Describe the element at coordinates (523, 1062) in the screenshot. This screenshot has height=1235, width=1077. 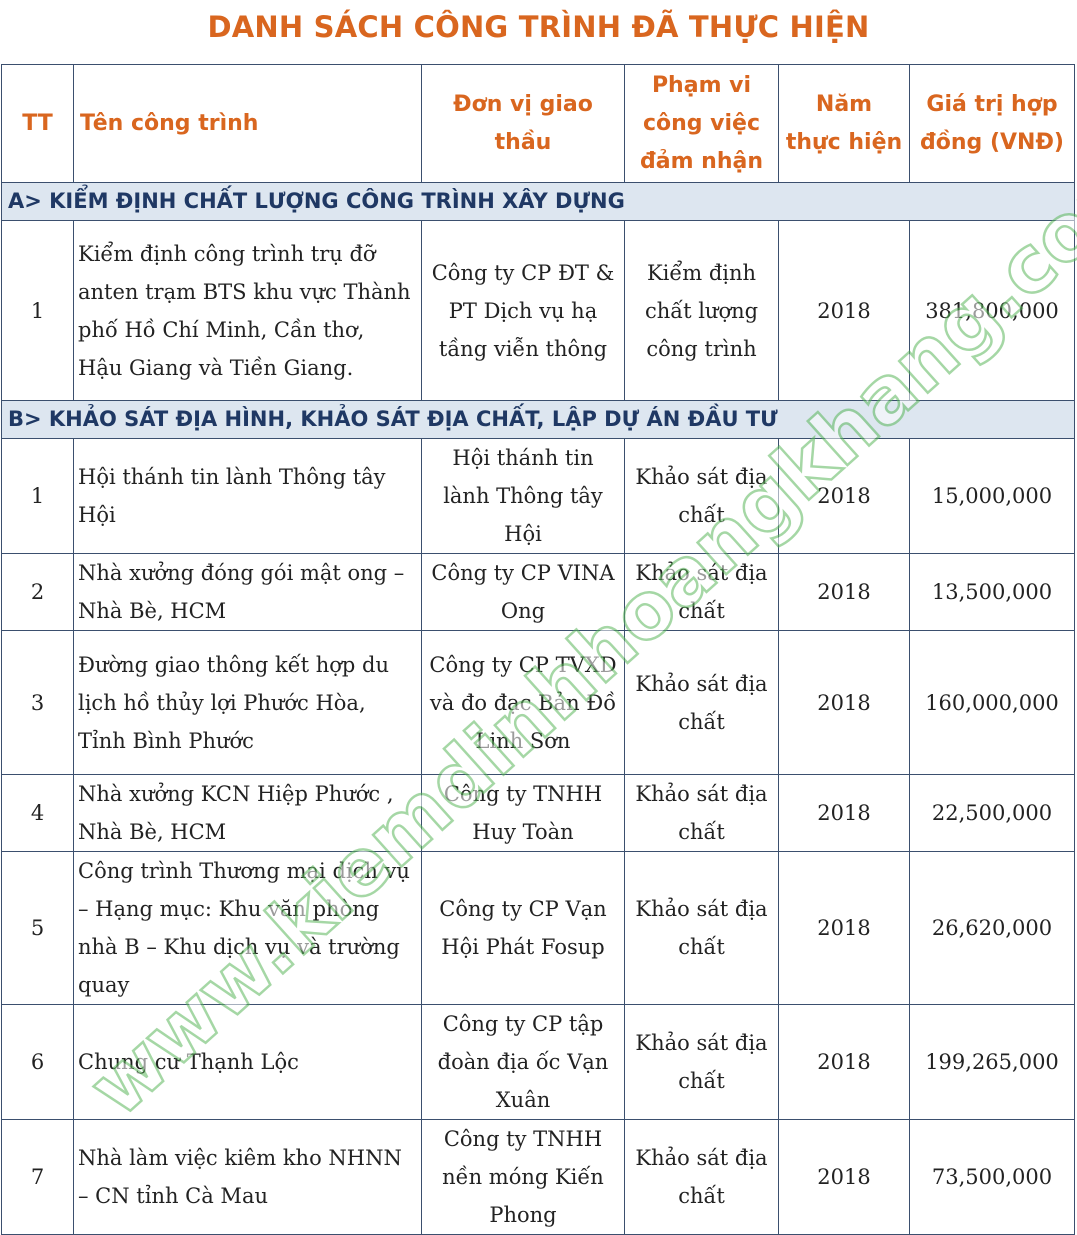
I see `cell-unit: Công ty CP tập đoàn địa ốc Vạn Xuân` at that location.